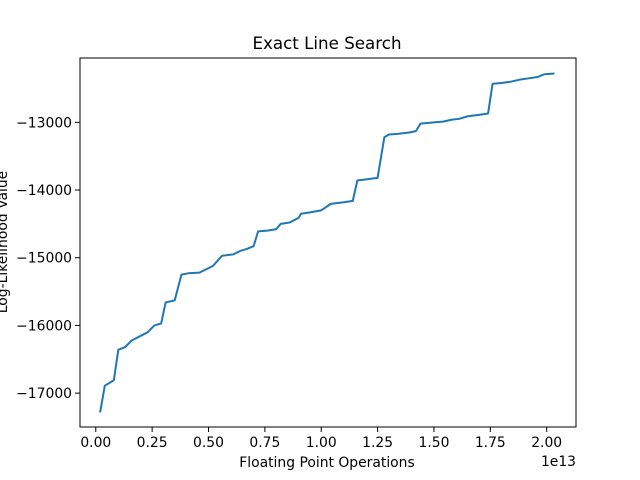 The height and width of the screenshot is (480, 640). I want to click on x-tick-label: 0.25, so click(152, 443).